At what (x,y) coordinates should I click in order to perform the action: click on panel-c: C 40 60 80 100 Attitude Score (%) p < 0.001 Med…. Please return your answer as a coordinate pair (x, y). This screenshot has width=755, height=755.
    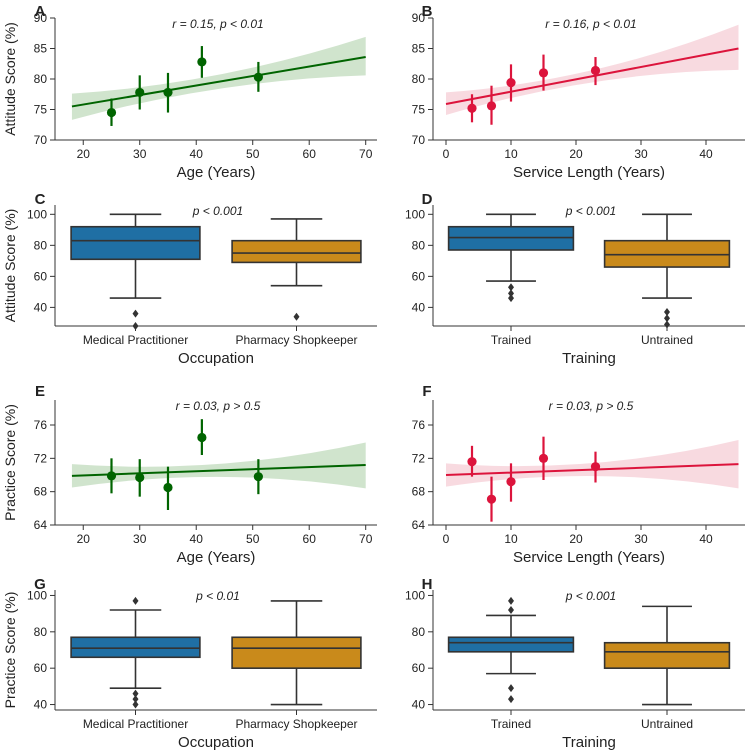
    Looking at the image, I should click on (189, 279).